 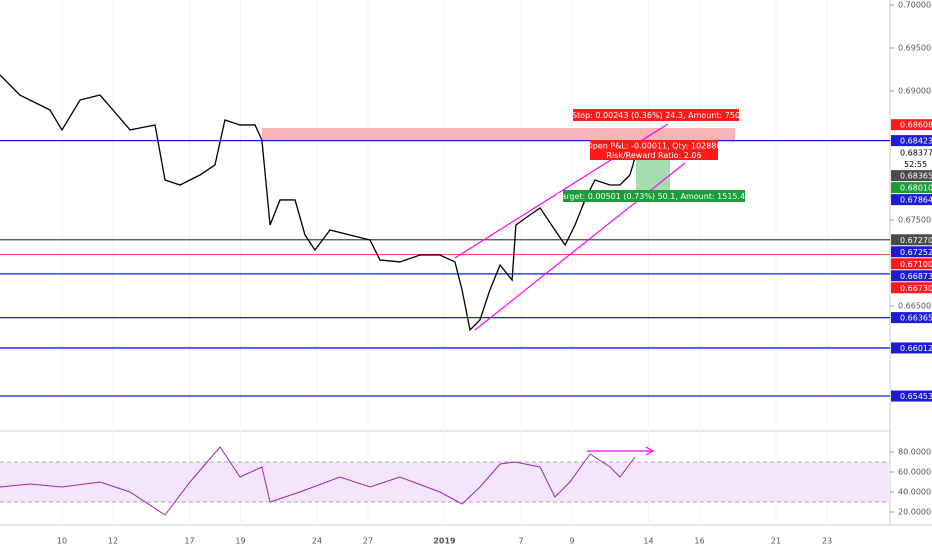 What do you see at coordinates (914, 472) in the screenshot?
I see `rsi-tick-label: 60.0000` at bounding box center [914, 472].